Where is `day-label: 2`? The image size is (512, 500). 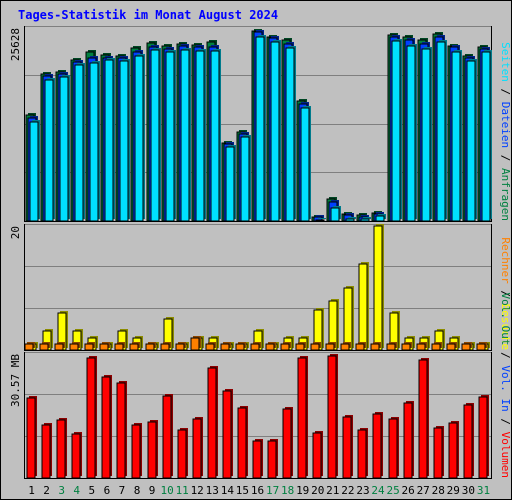
day-label: 2 is located at coordinates (46, 490).